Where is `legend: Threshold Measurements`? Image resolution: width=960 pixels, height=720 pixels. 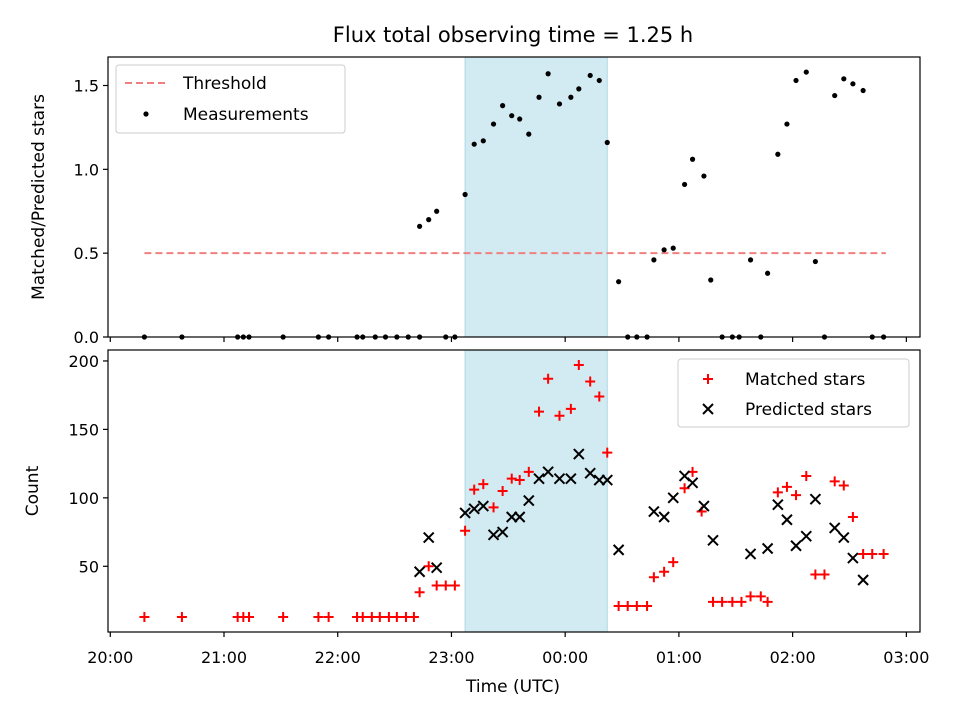
legend: Threshold Measurements is located at coordinates (230, 99).